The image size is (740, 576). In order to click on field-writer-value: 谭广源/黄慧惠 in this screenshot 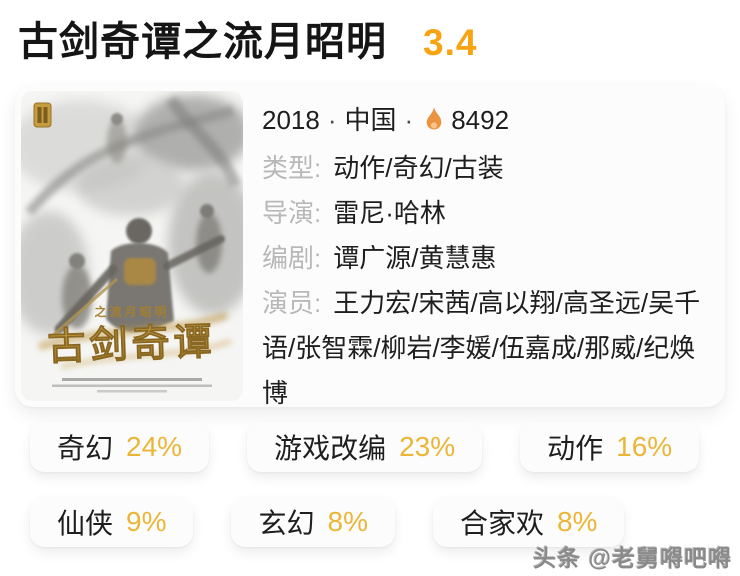, I will do `click(415, 258)`.